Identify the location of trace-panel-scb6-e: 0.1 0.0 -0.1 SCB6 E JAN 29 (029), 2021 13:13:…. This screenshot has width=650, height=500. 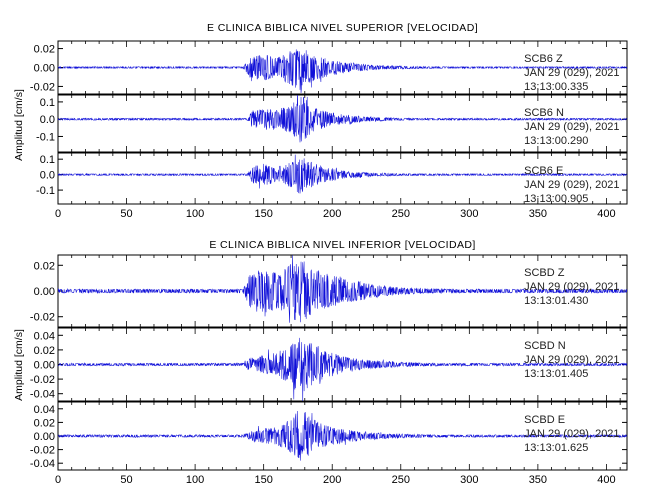
(332, 178).